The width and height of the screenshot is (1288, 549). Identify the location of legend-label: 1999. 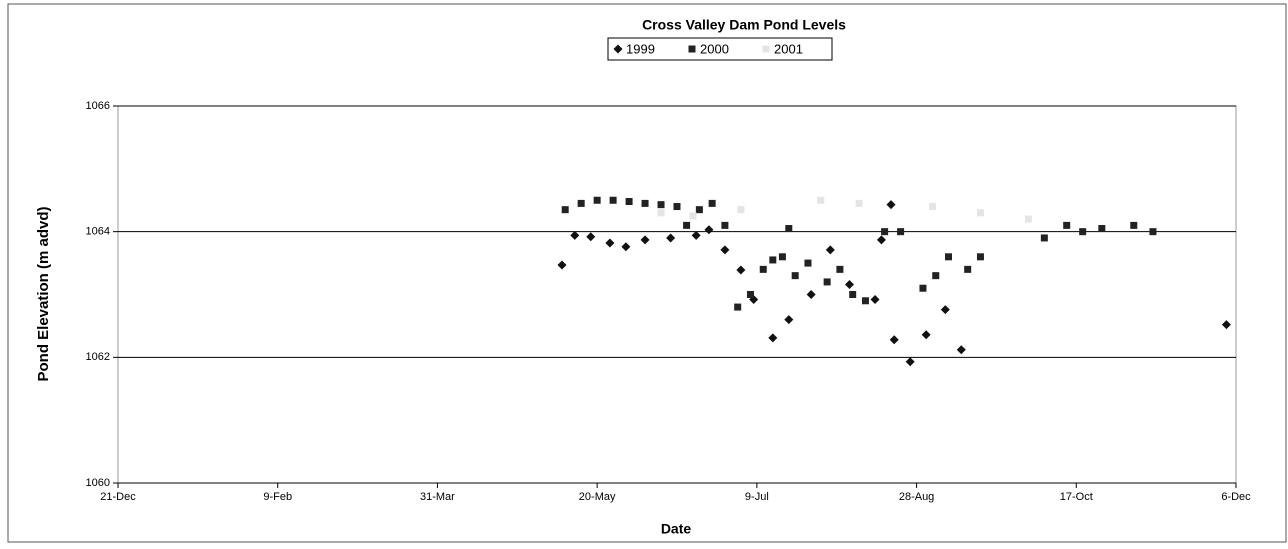
(640, 48).